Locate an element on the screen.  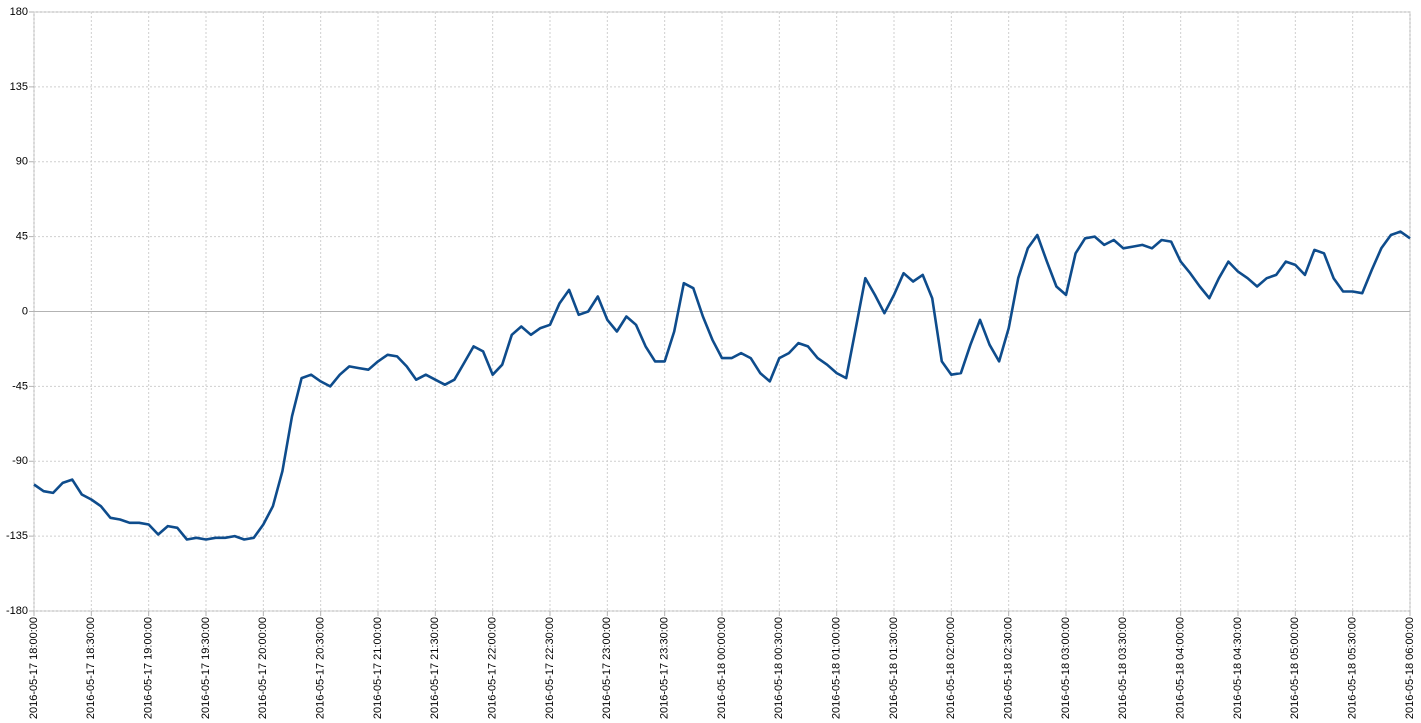
x-tick-label: 2016-05-17 23:00:00 is located at coordinates (607, 668).